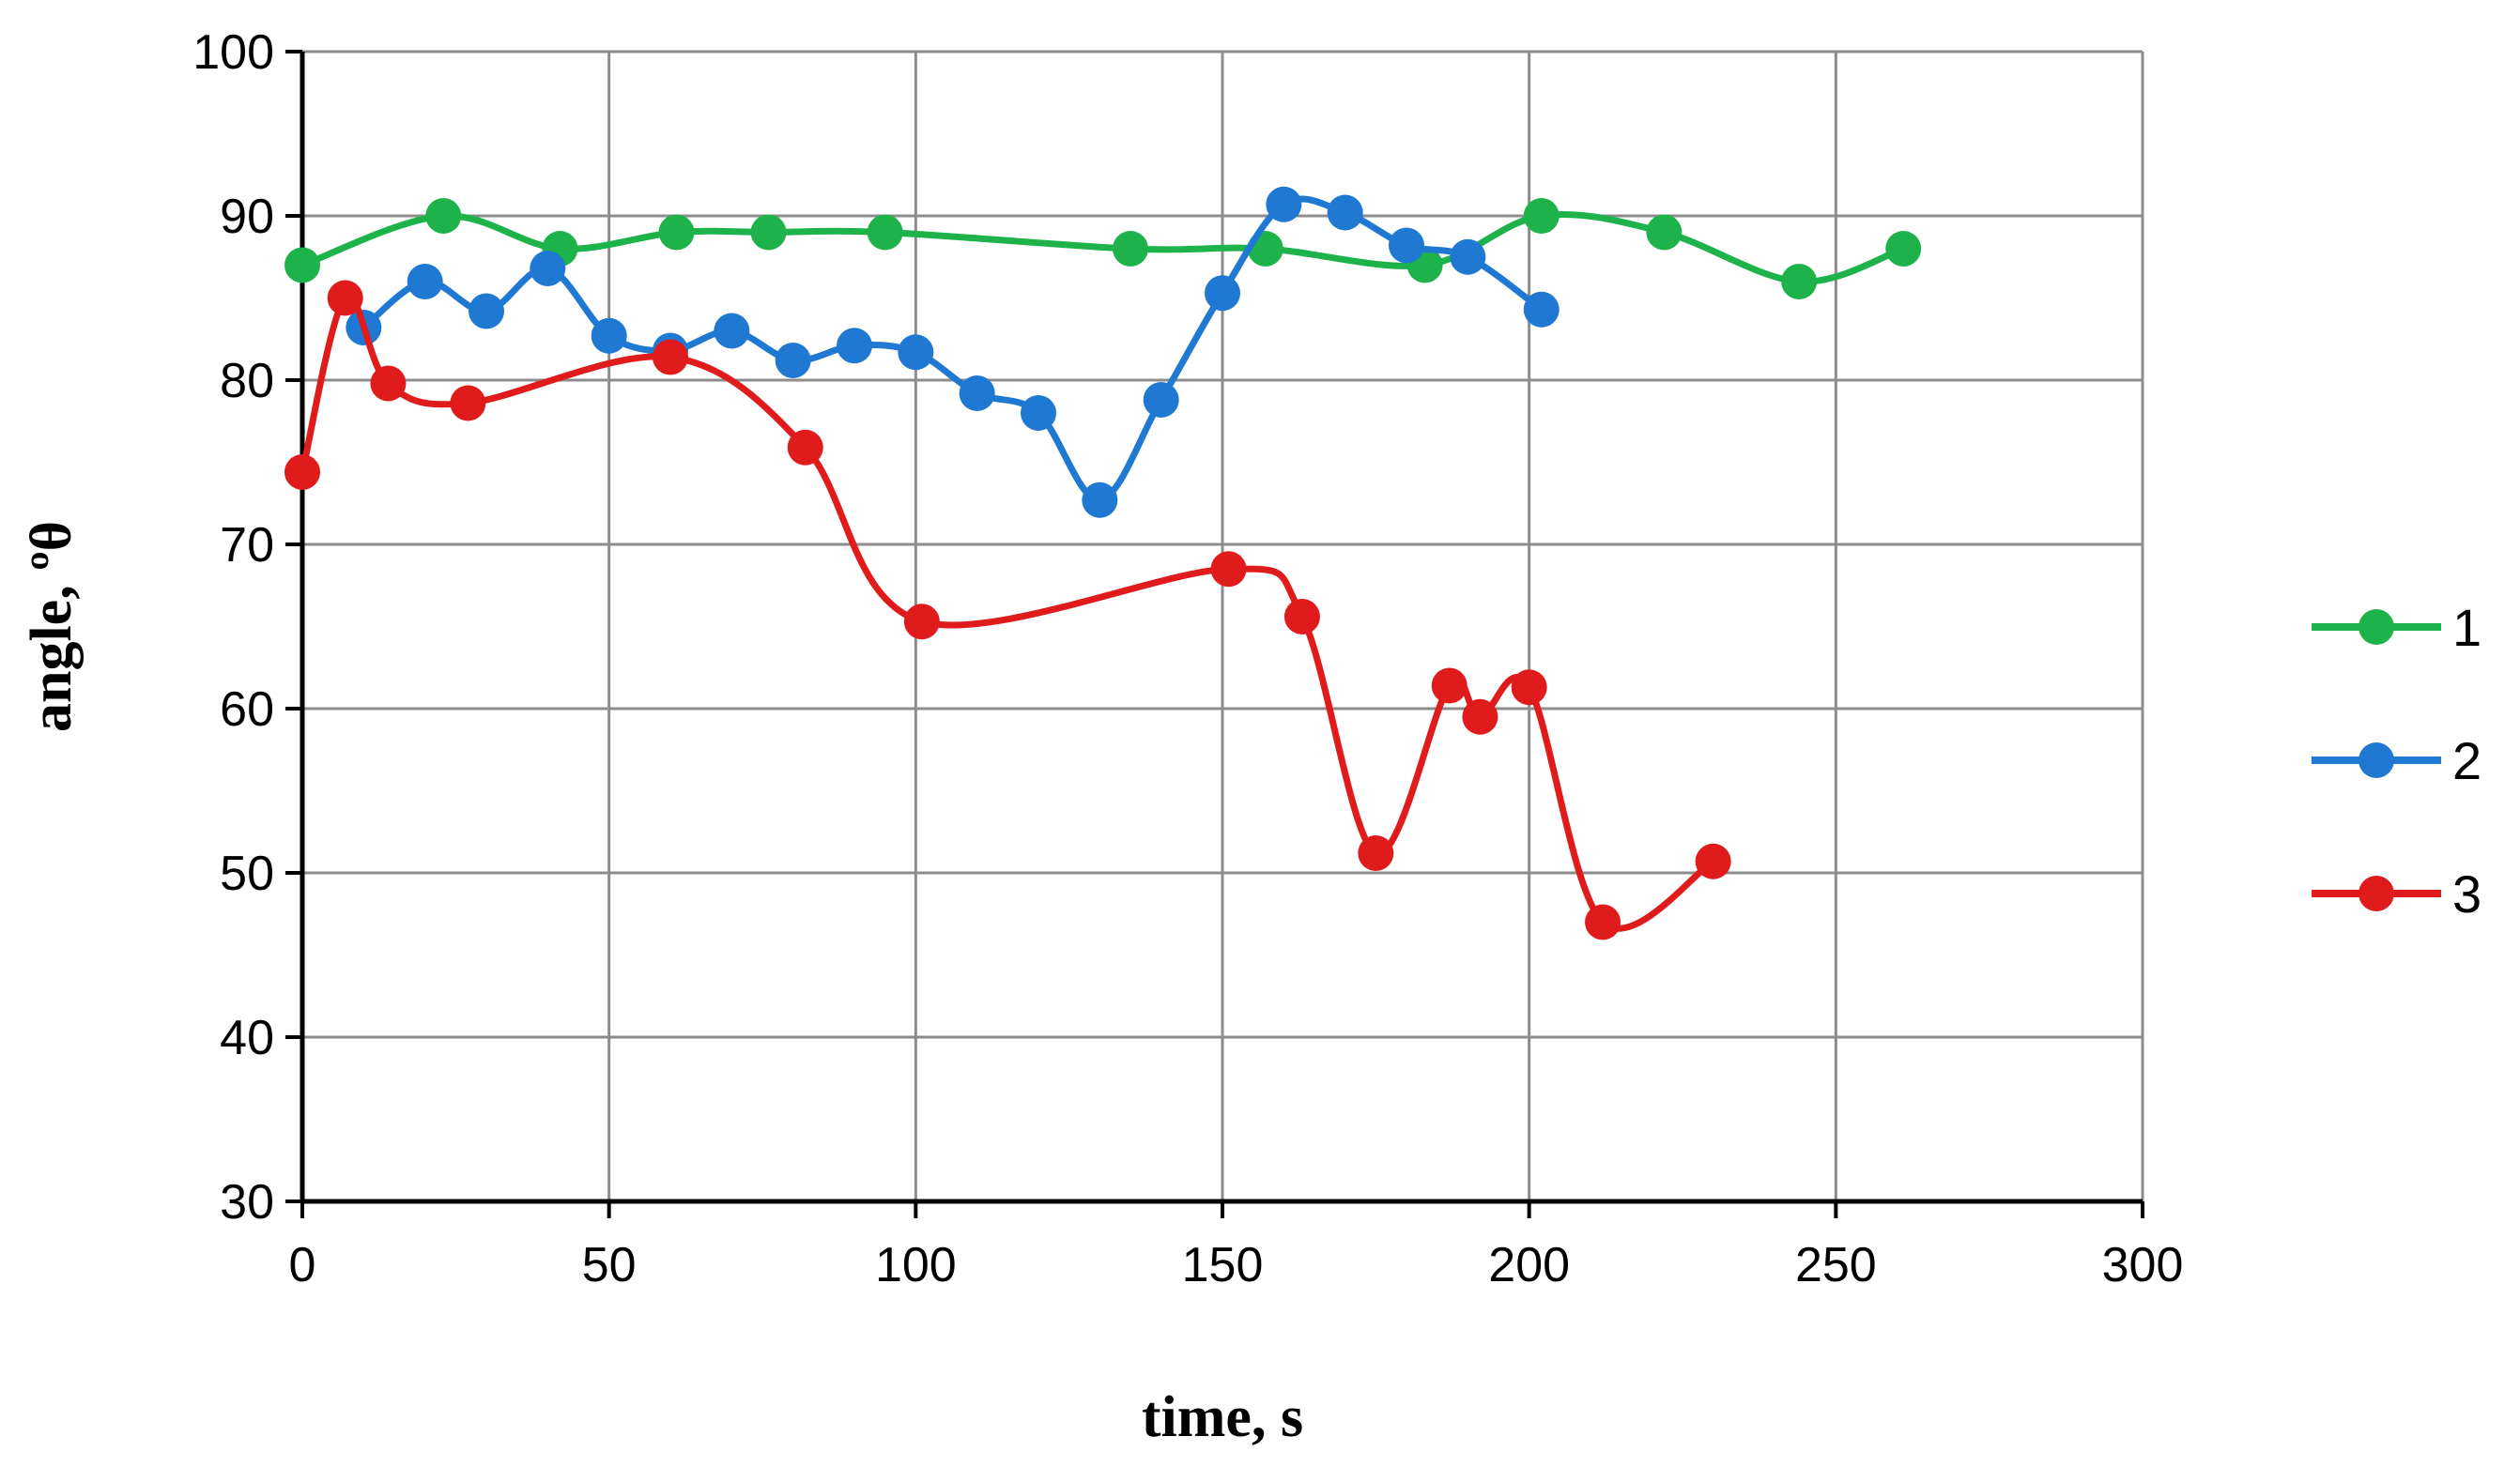  Describe the element at coordinates (1836, 1265) in the screenshot. I see `x-tick-label: 250` at that location.